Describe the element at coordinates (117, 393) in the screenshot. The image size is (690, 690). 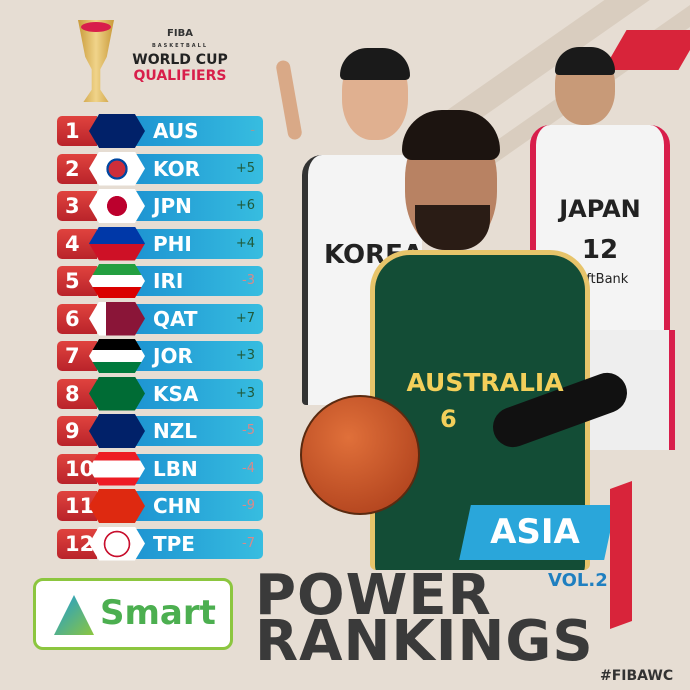
I see `saudi-arabia-flag-icon` at that location.